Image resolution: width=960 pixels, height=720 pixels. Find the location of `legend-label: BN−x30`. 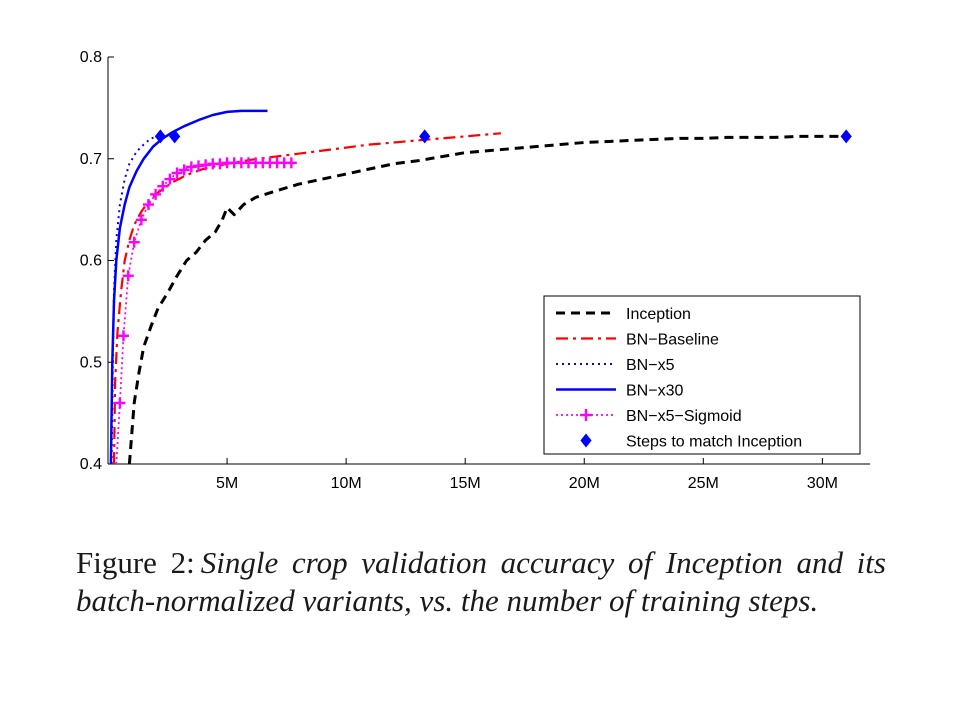

legend-label: BN−x30 is located at coordinates (654, 391).